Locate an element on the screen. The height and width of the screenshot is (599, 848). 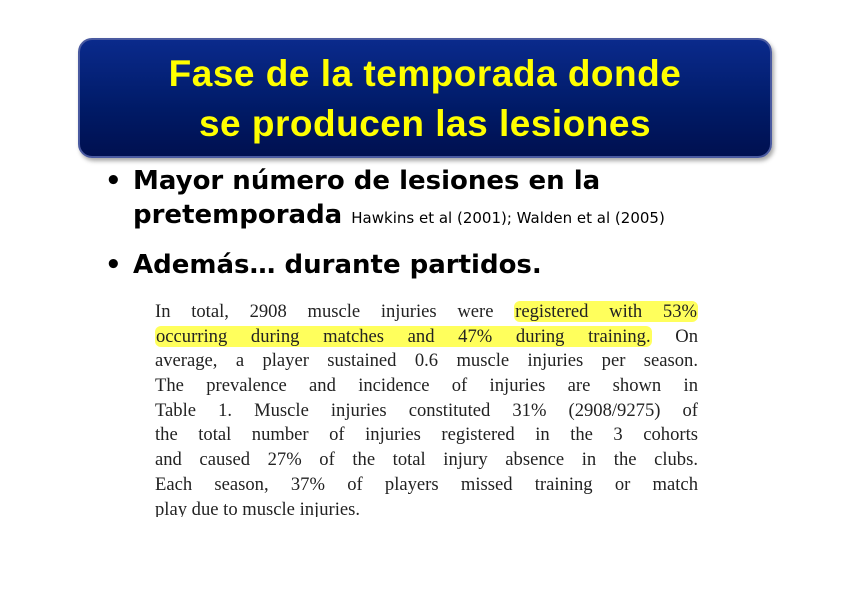
excerpt-line: play due to muscle injuries. is located at coordinates (426, 508).